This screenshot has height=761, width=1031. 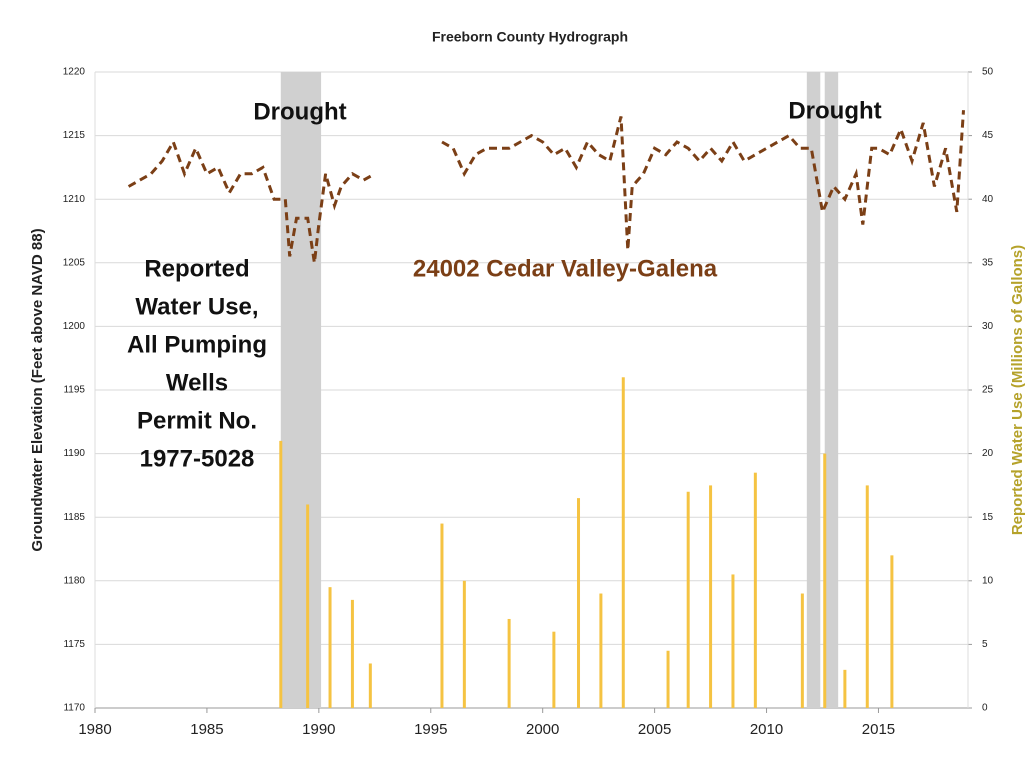 I want to click on y2-axis-label: Reported Water Use (Millions of Gallons), so click(x=1017, y=390).